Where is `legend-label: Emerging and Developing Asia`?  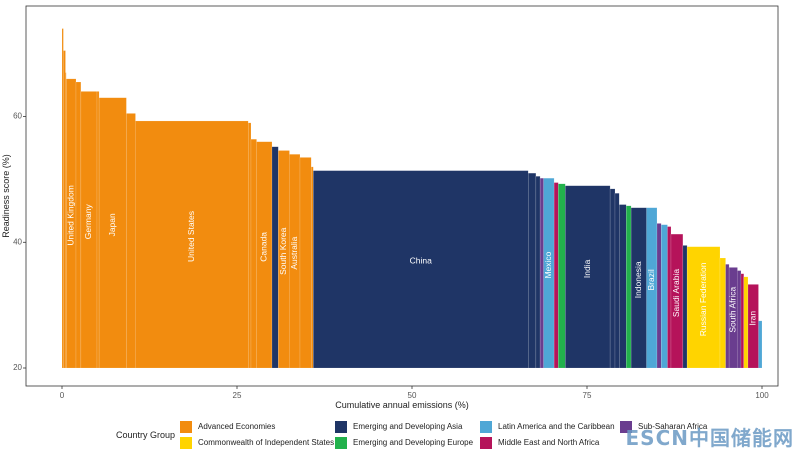
legend-label: Emerging and Developing Asia is located at coordinates (408, 426).